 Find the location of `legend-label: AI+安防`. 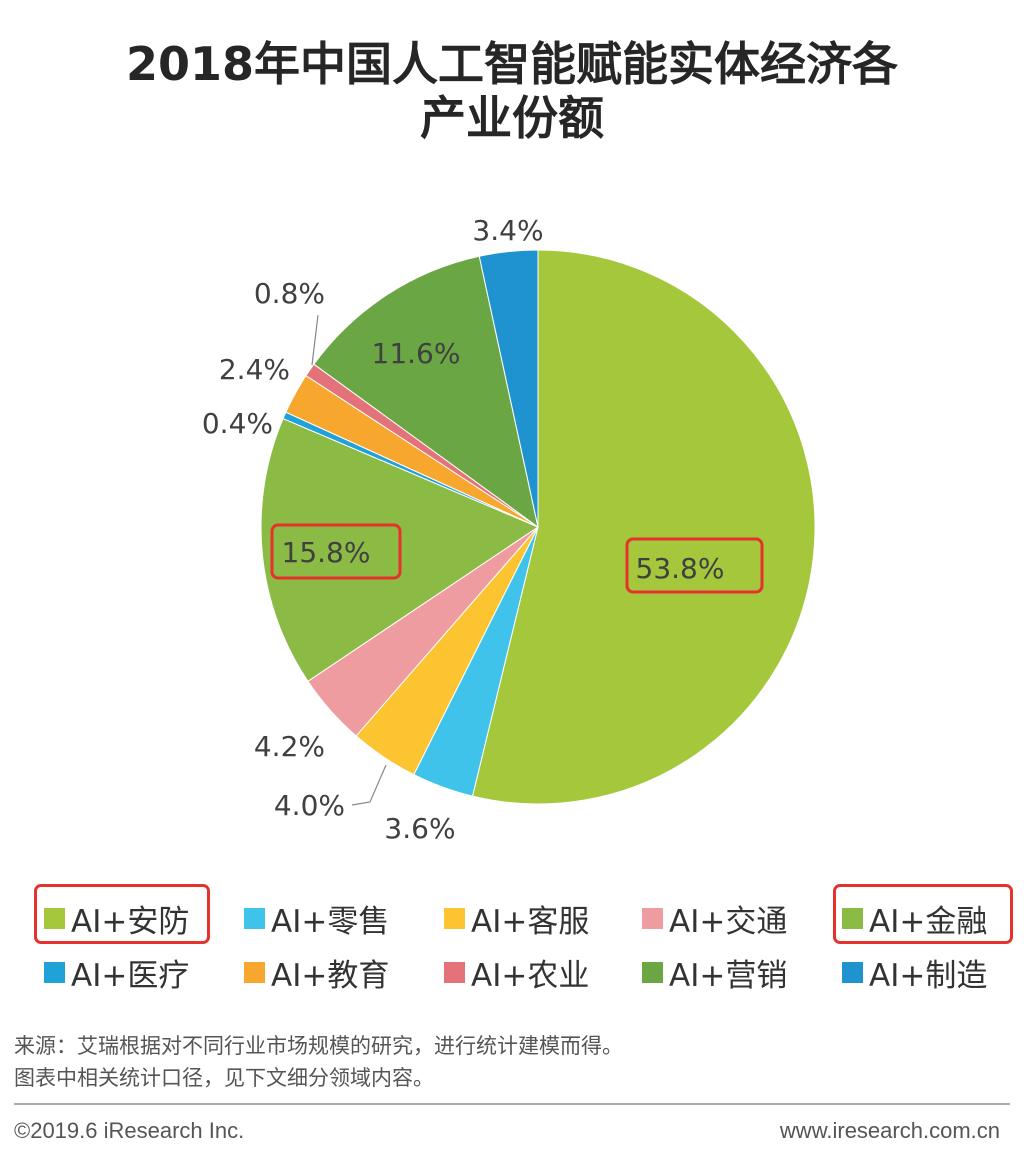

legend-label: AI+安防 is located at coordinates (130, 922).